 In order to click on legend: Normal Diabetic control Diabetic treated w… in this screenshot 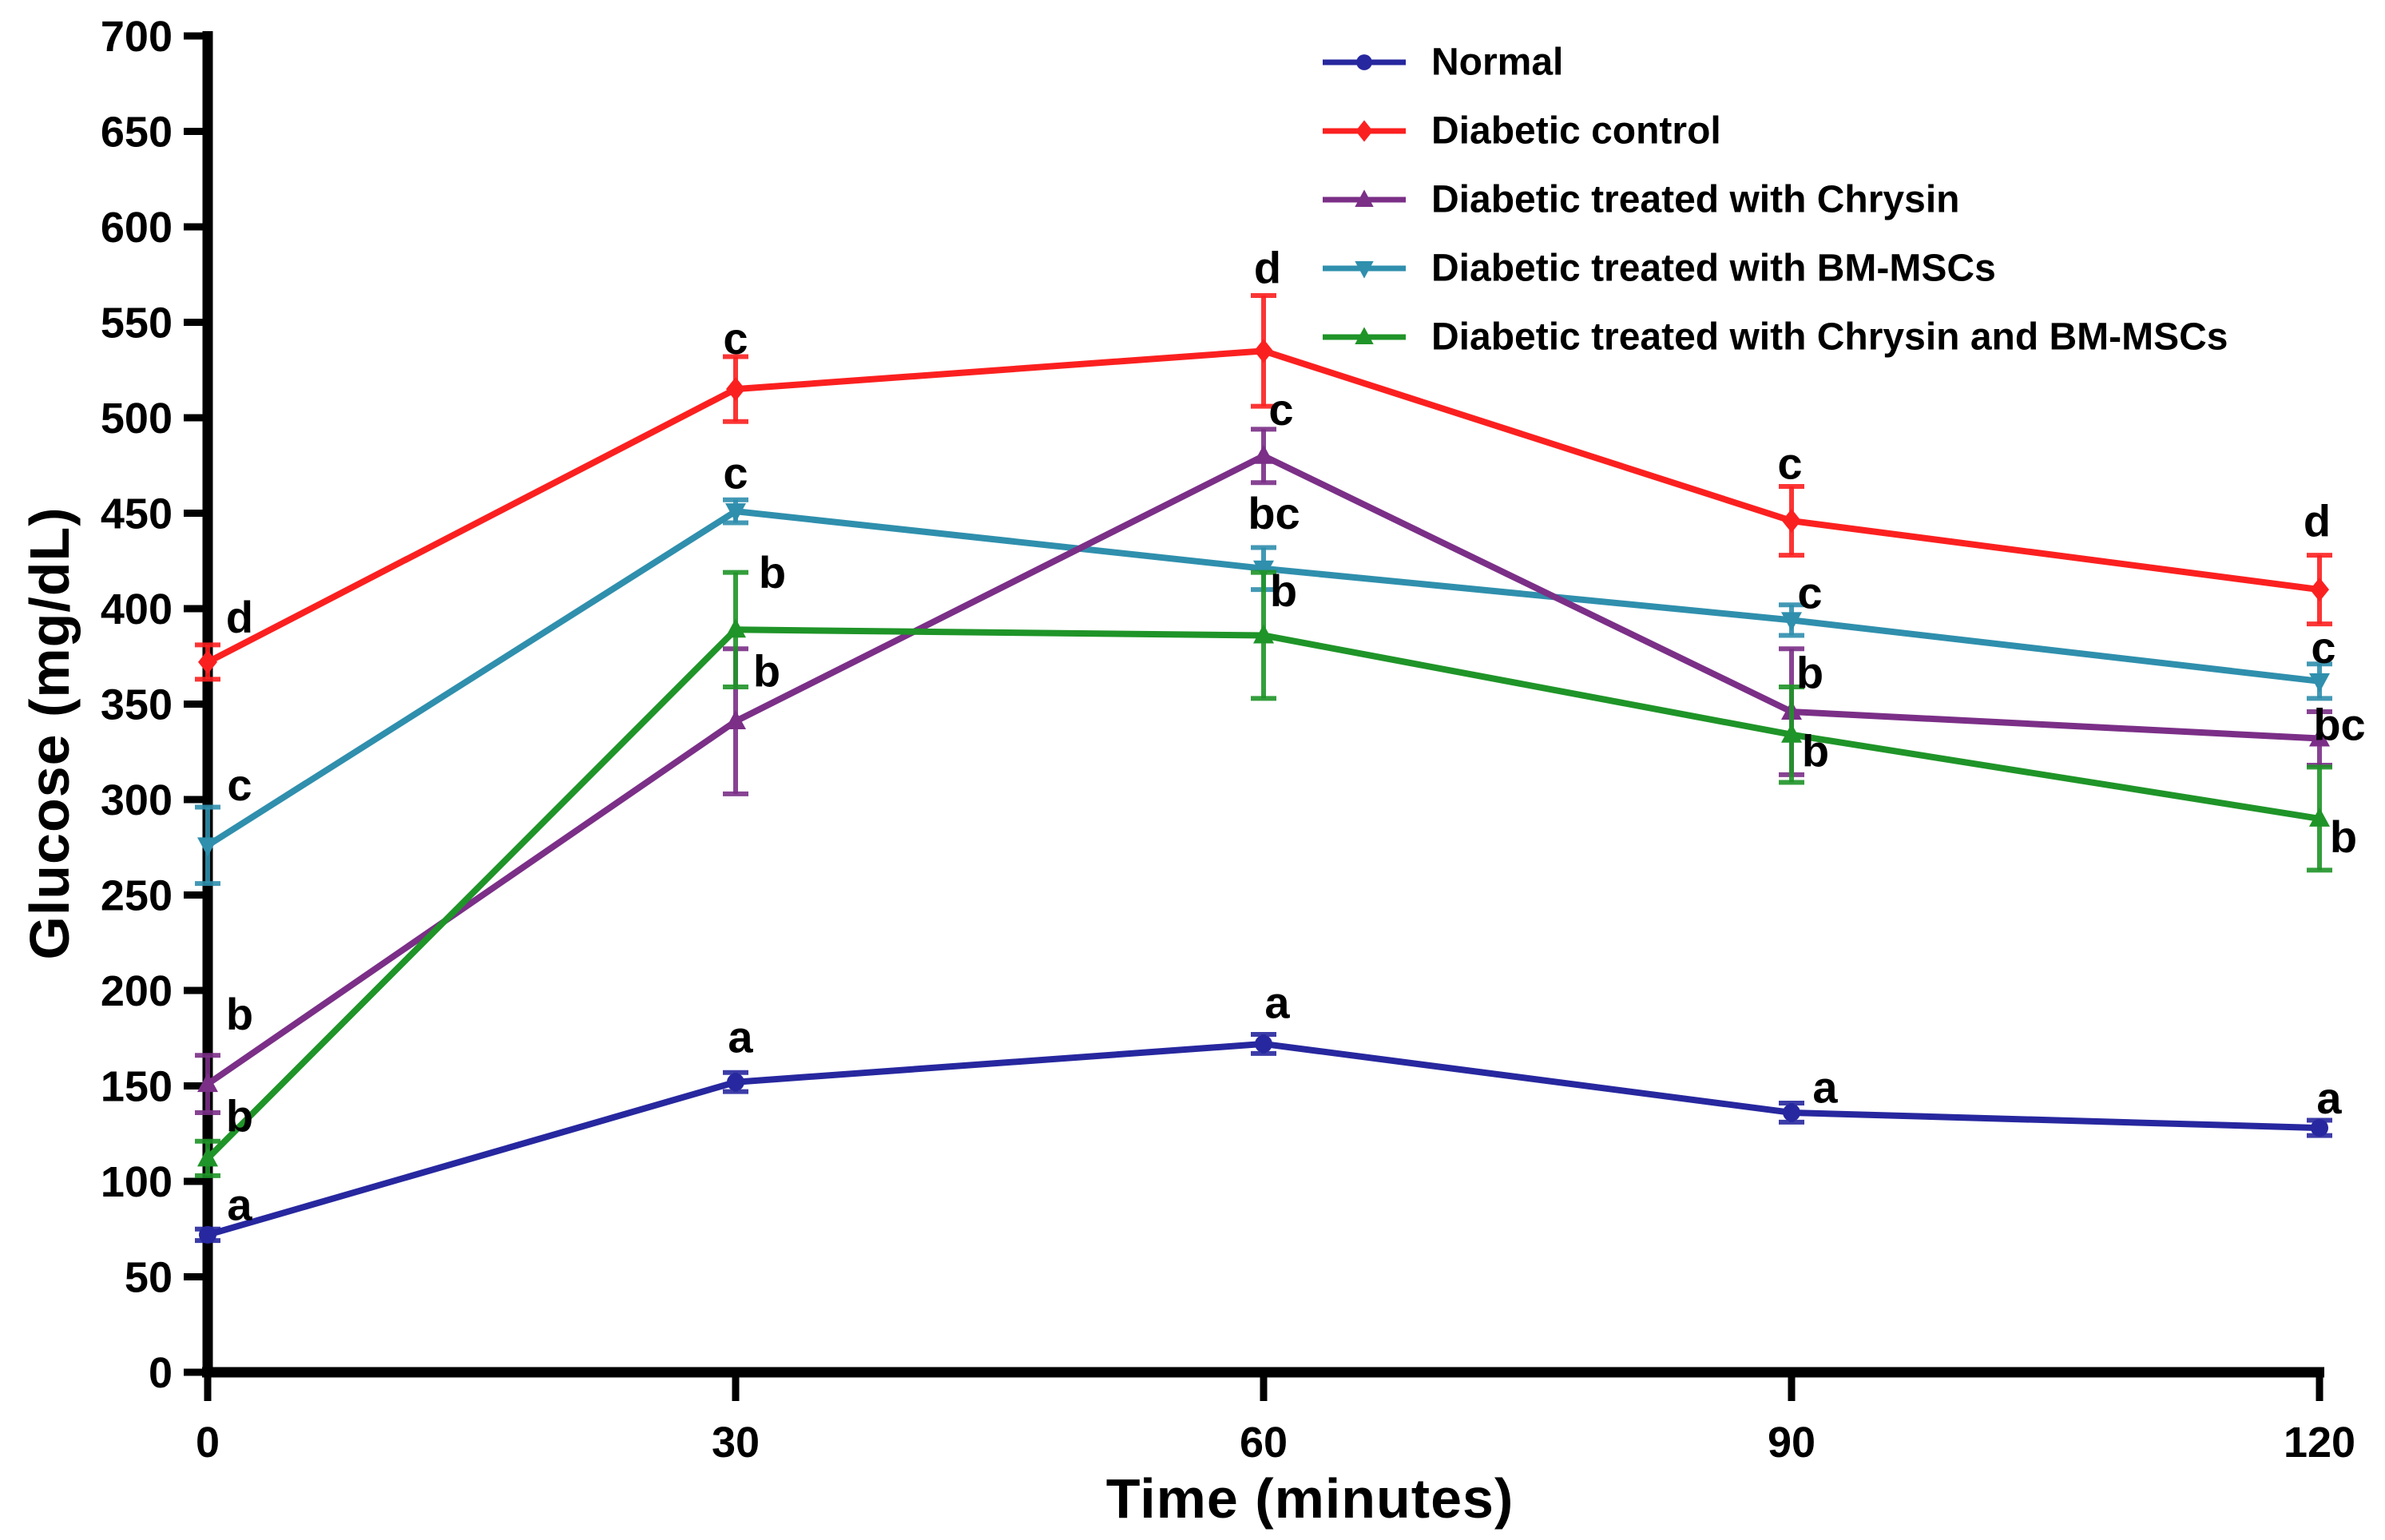, I will do `click(1775, 200)`.